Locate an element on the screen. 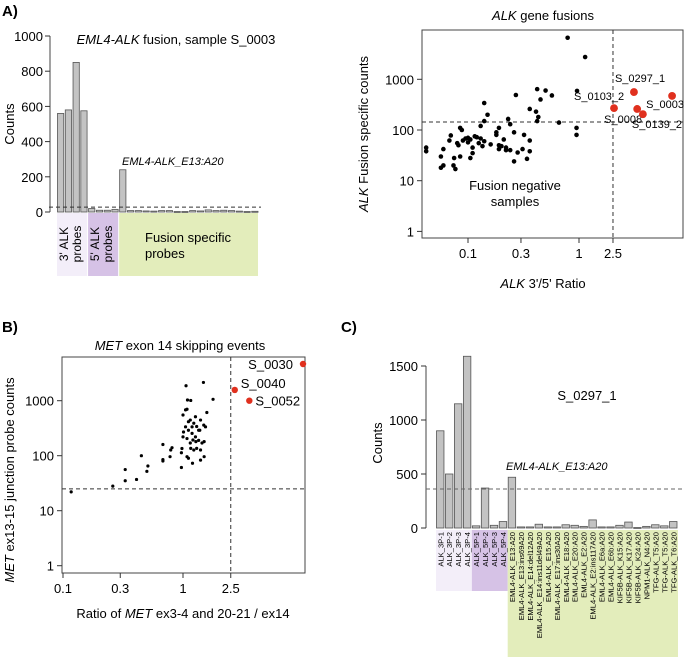  bar-annotation: EML4-ALK_E13:A20 is located at coordinates (557, 467).